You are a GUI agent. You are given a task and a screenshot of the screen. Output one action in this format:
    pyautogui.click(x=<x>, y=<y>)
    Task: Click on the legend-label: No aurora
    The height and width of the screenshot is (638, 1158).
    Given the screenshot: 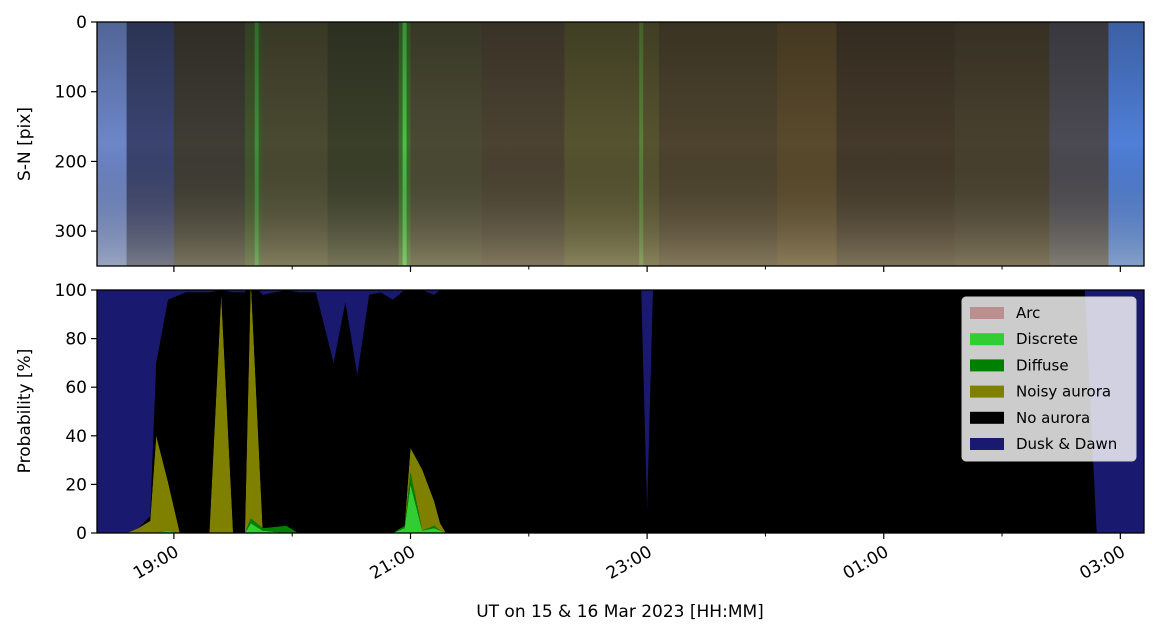 What is the action you would take?
    pyautogui.click(x=1053, y=418)
    